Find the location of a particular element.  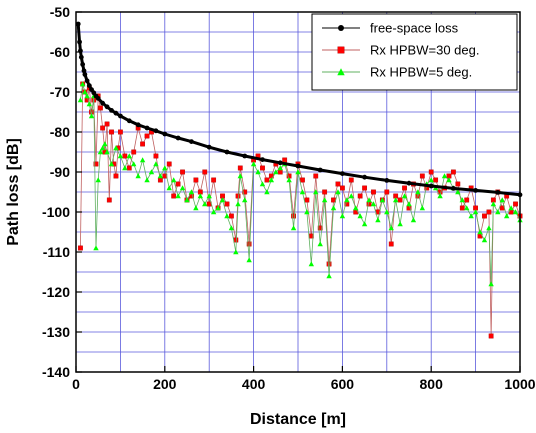

y-tick-label: -90 is located at coordinates (60, 172).